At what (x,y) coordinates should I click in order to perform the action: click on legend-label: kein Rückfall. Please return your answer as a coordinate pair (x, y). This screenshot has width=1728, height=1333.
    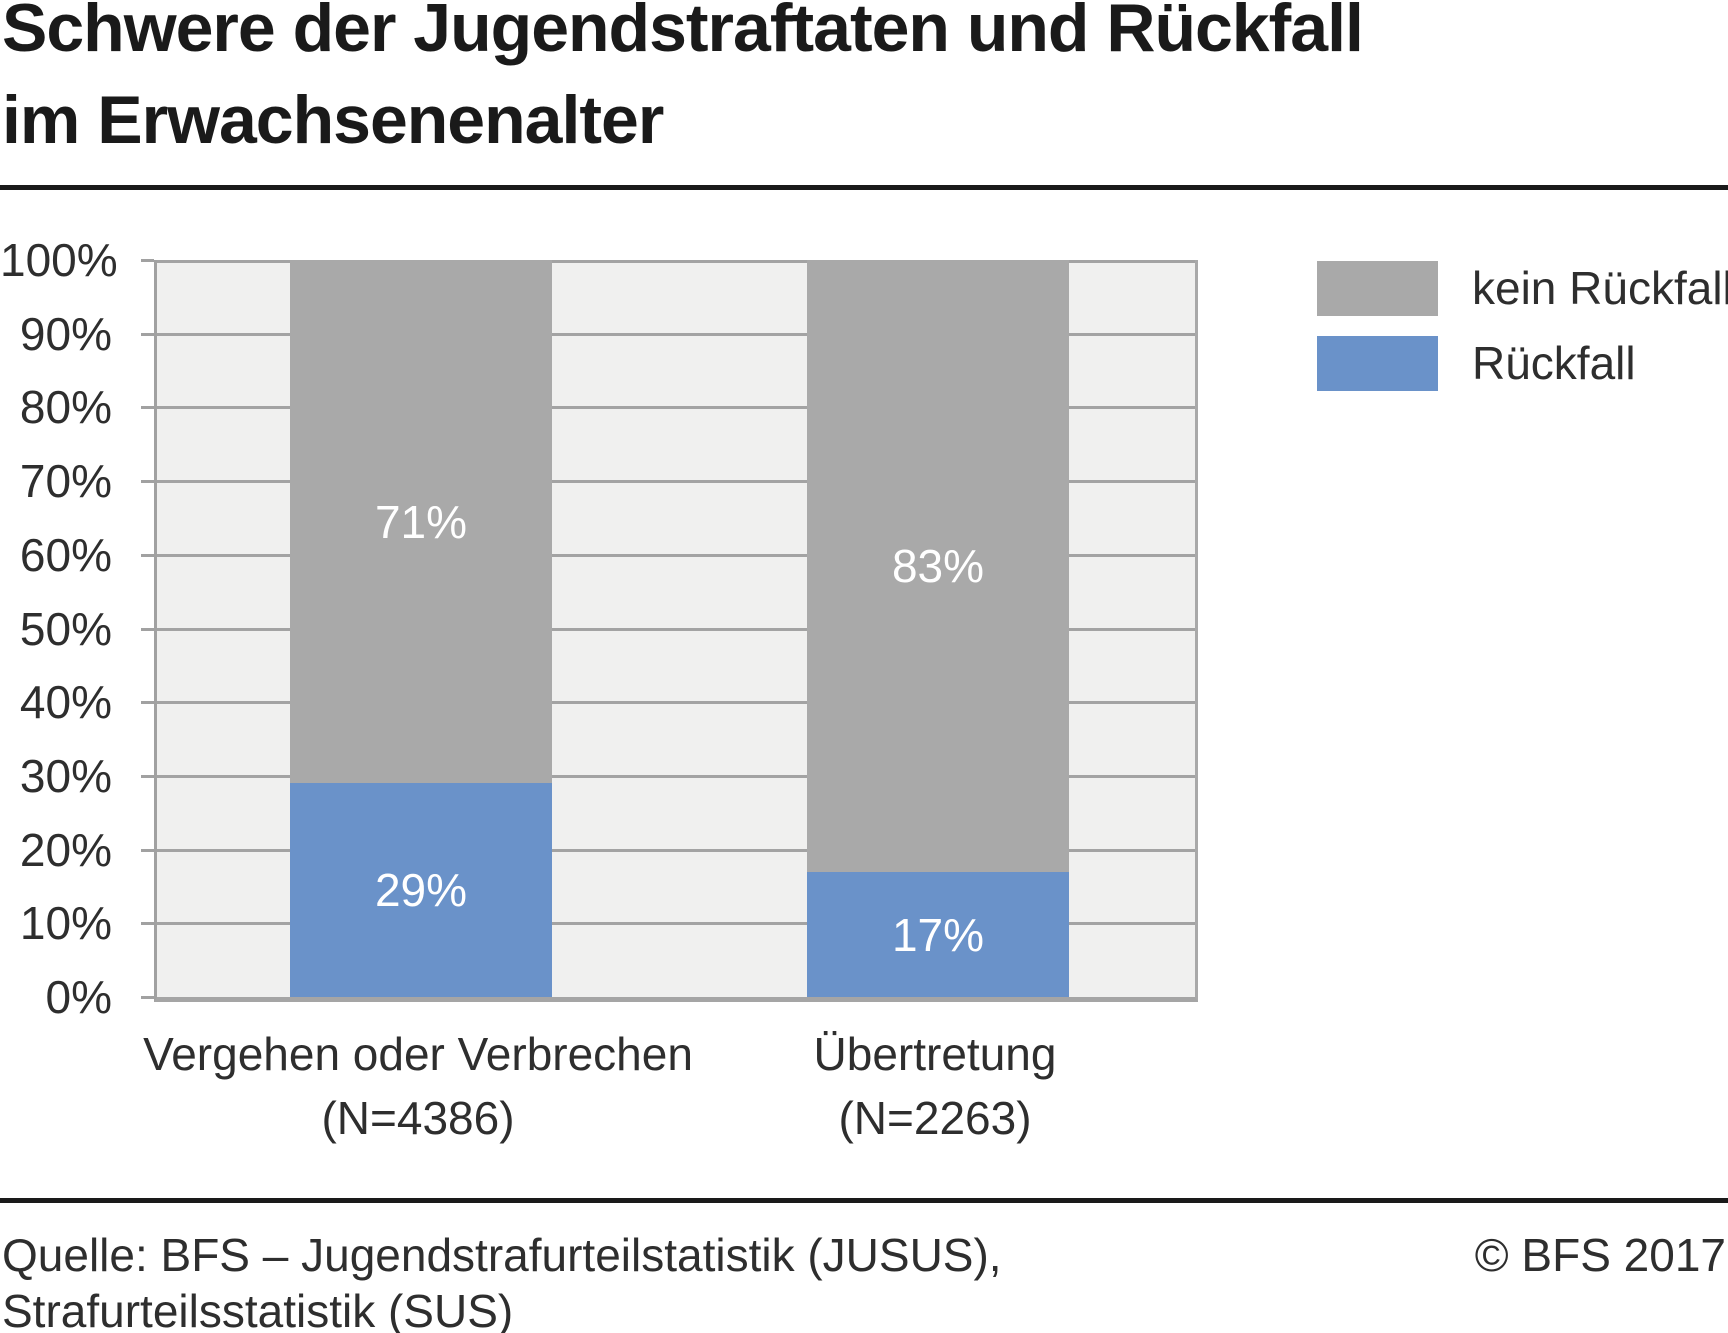
    Looking at the image, I should click on (1600, 288).